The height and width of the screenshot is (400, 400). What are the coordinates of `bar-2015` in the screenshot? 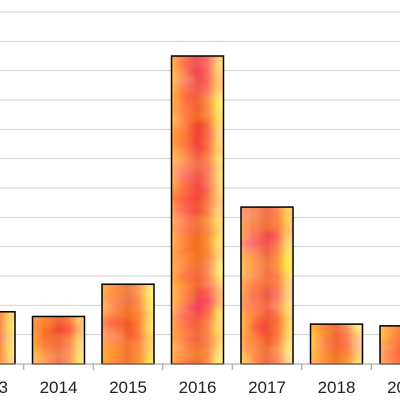 It's located at (128, 324).